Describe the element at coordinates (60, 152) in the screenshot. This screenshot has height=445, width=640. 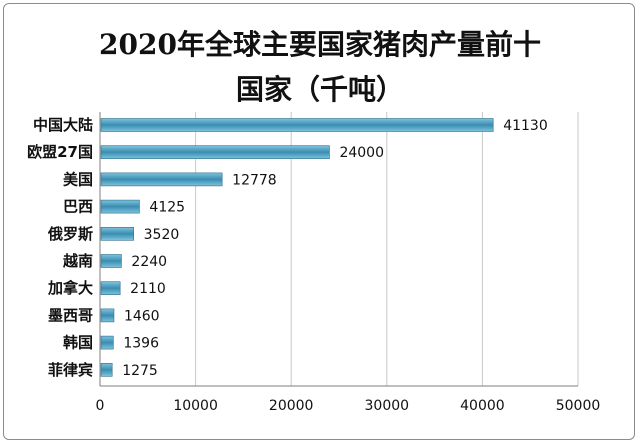
I see `category-label: 欧盟27国` at that location.